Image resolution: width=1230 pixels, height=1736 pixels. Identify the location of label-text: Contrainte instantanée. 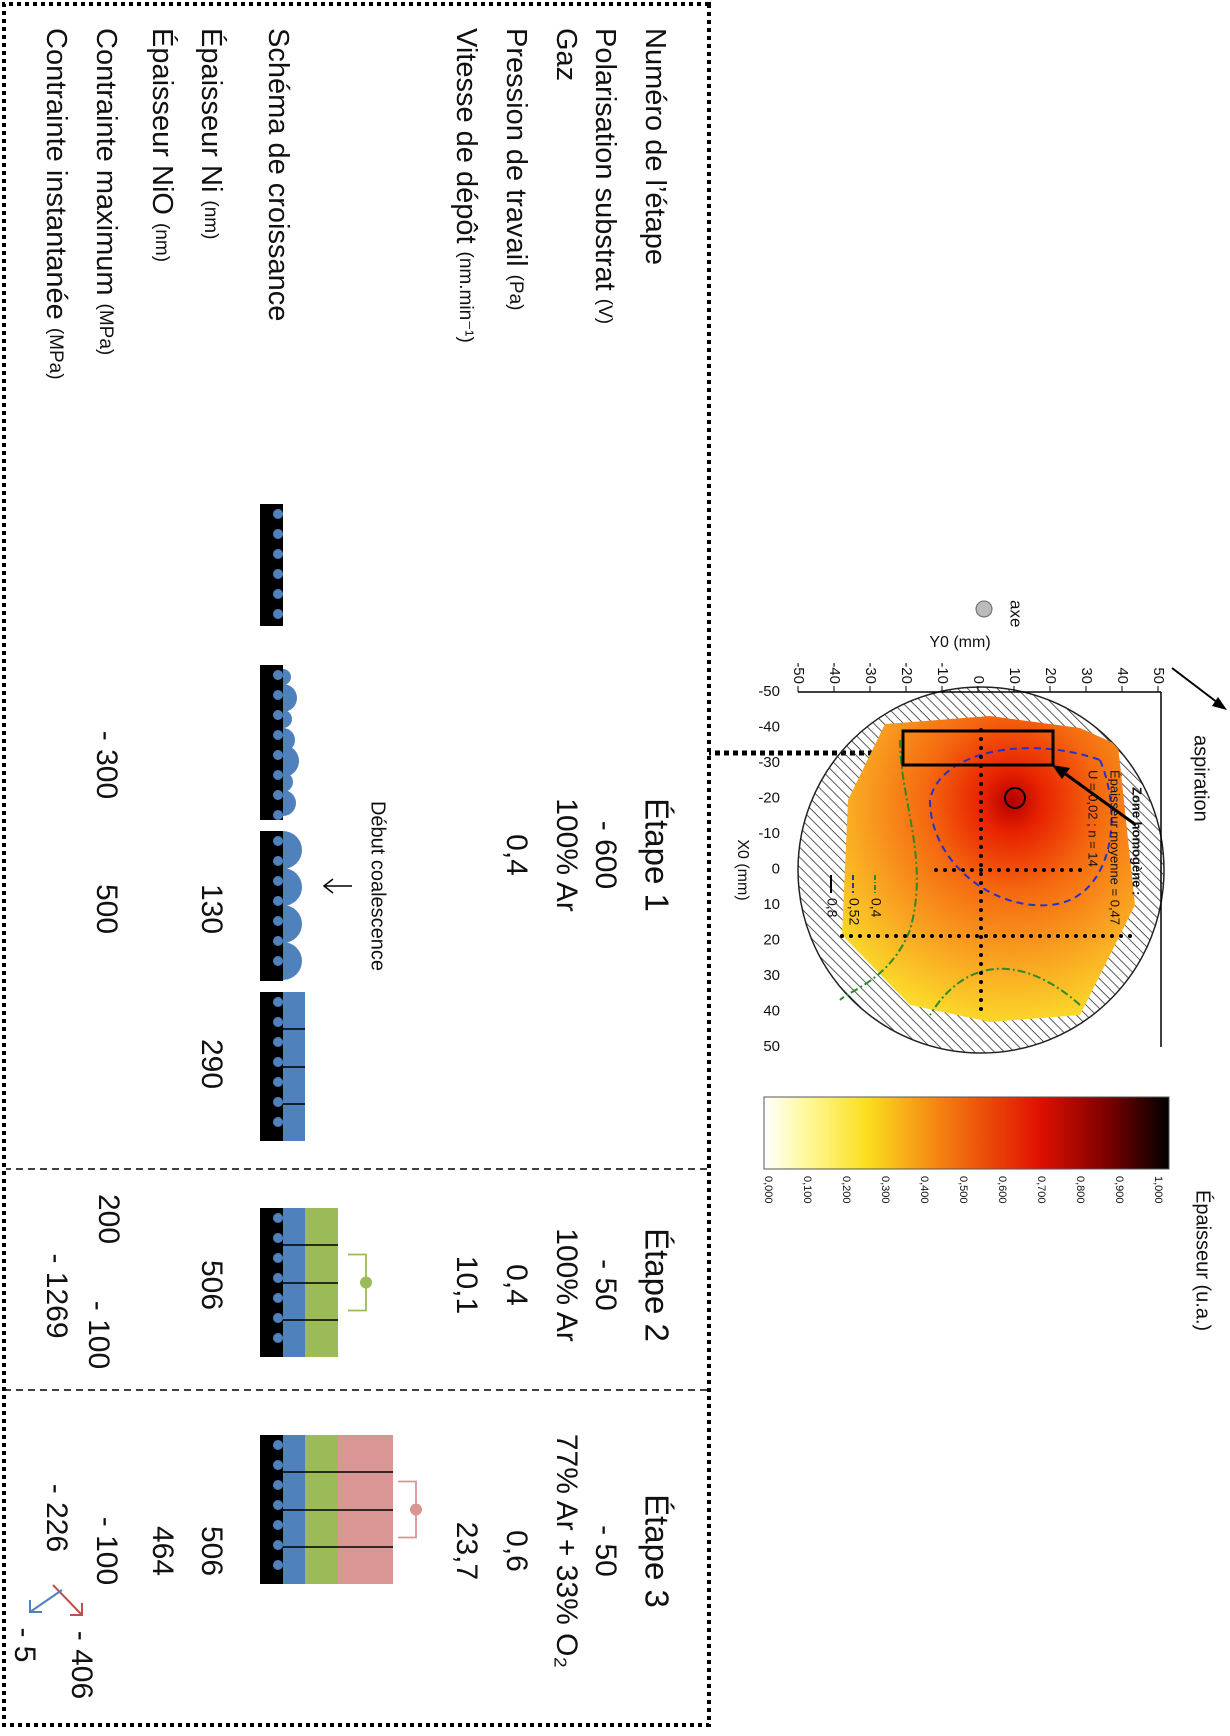
(56, 174).